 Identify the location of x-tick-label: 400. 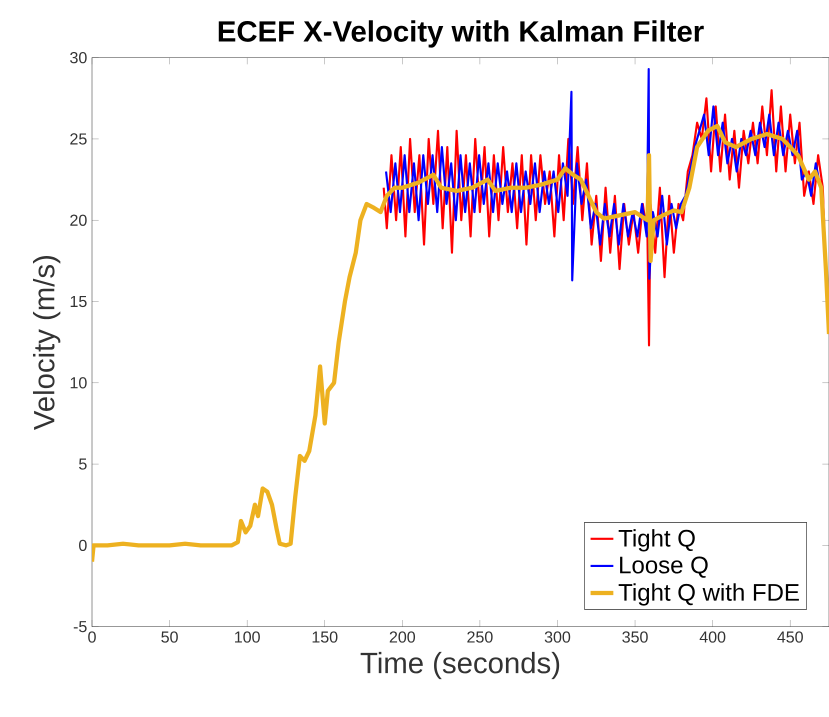
(713, 637).